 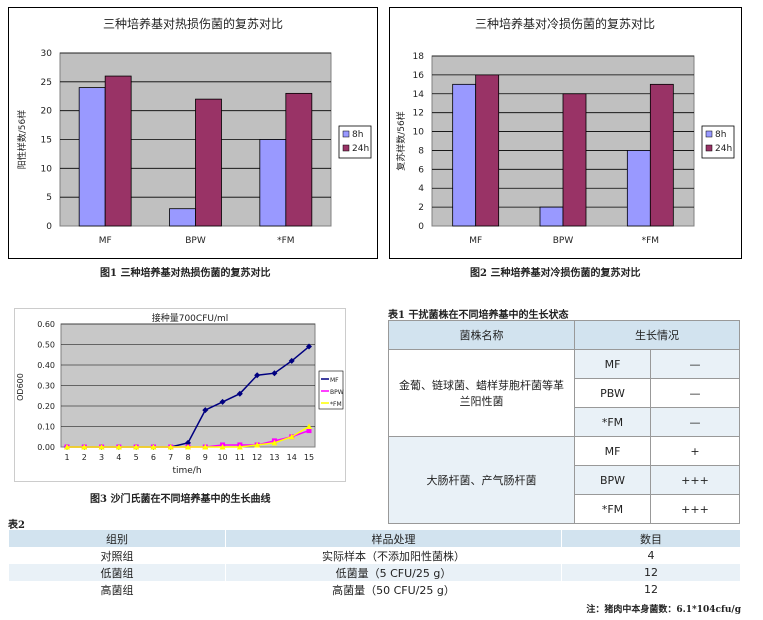 What do you see at coordinates (419, 57) in the screenshot?
I see `y-tick-label: 18` at bounding box center [419, 57].